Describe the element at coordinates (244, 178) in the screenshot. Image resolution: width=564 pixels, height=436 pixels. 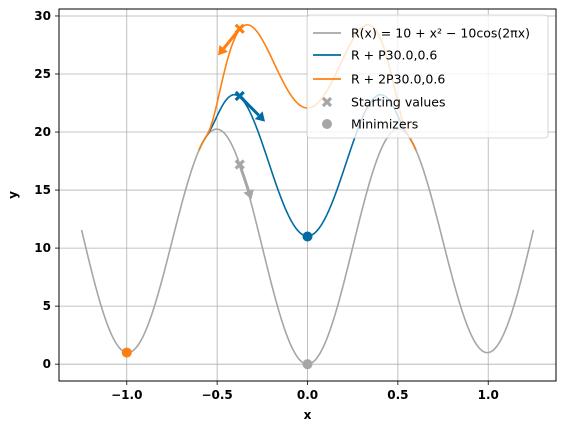
I see `gradient-arrow-shaft` at that location.